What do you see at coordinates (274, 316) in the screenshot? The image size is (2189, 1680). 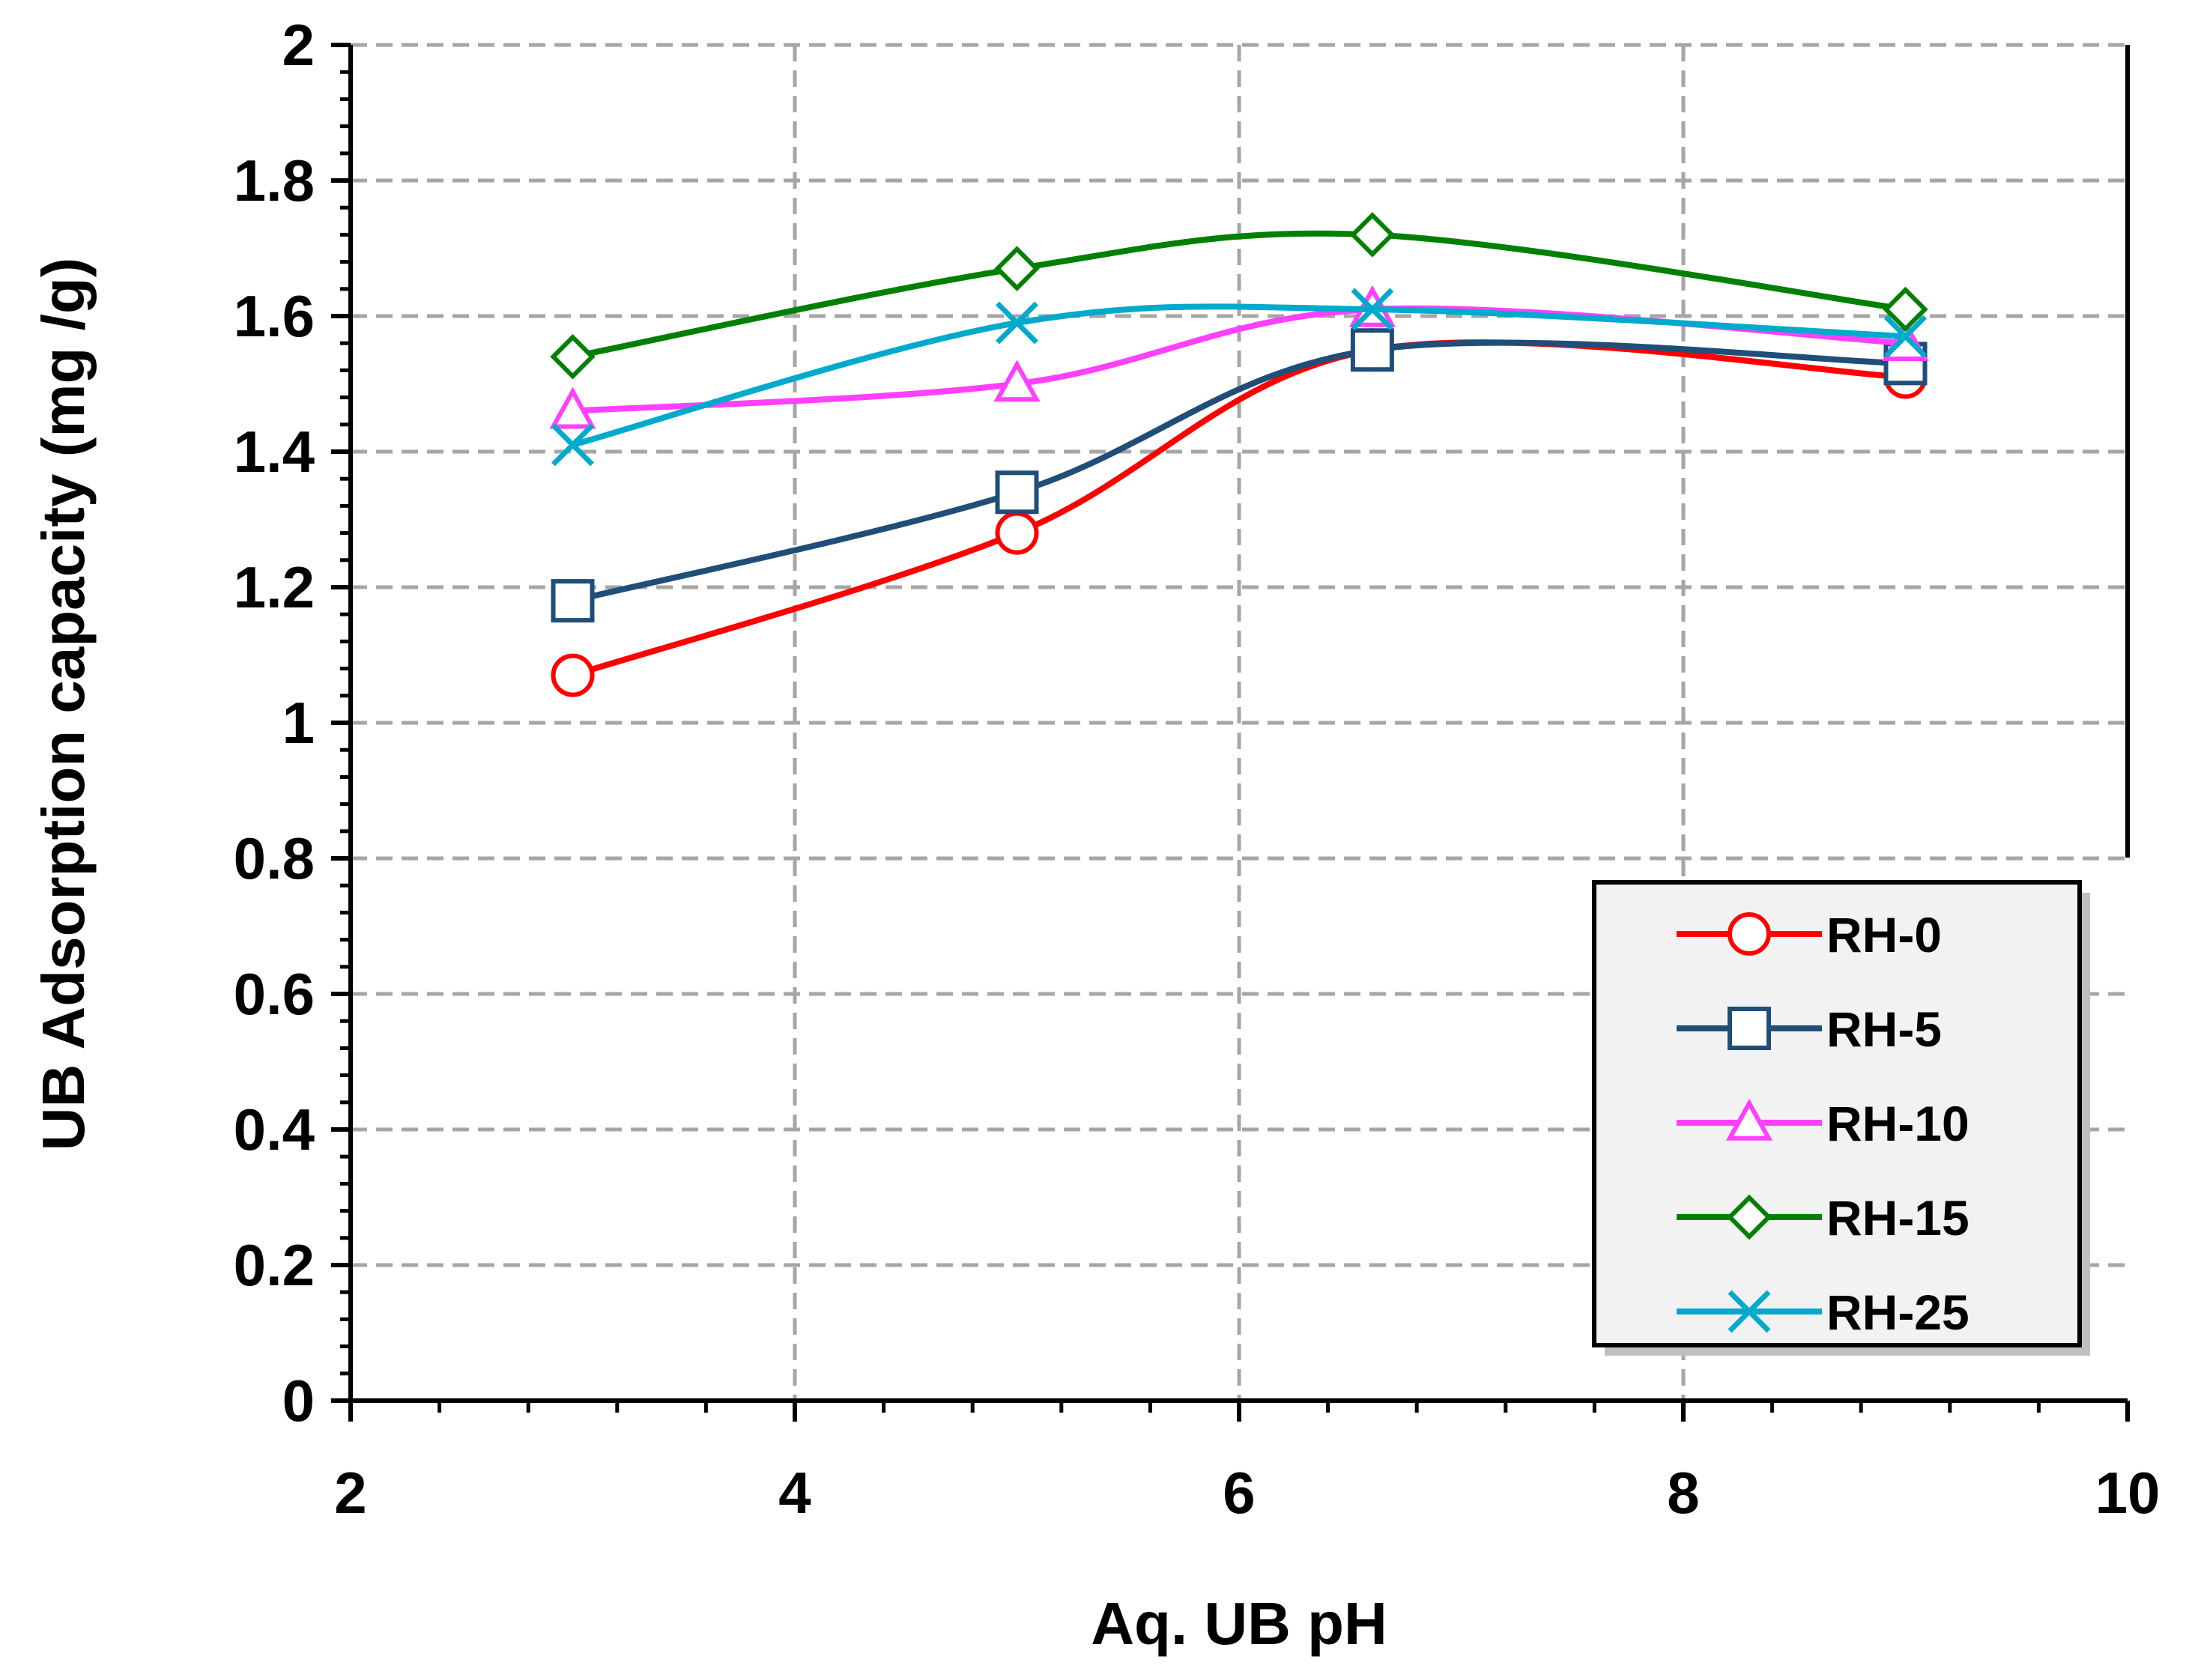 I see `y-tick-label: 1.6` at bounding box center [274, 316].